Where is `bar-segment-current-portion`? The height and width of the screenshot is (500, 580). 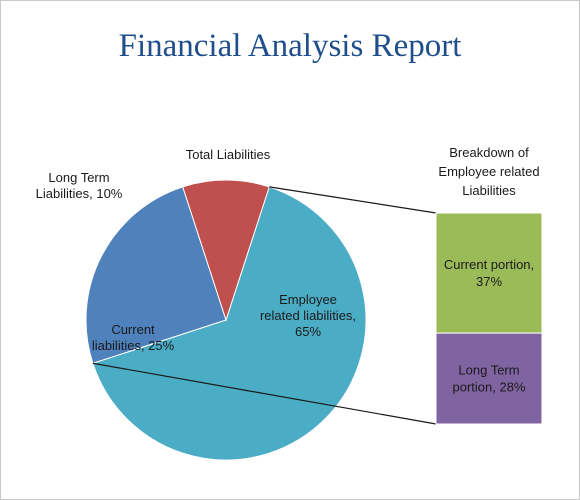
bar-segment-current-portion is located at coordinates (489, 273).